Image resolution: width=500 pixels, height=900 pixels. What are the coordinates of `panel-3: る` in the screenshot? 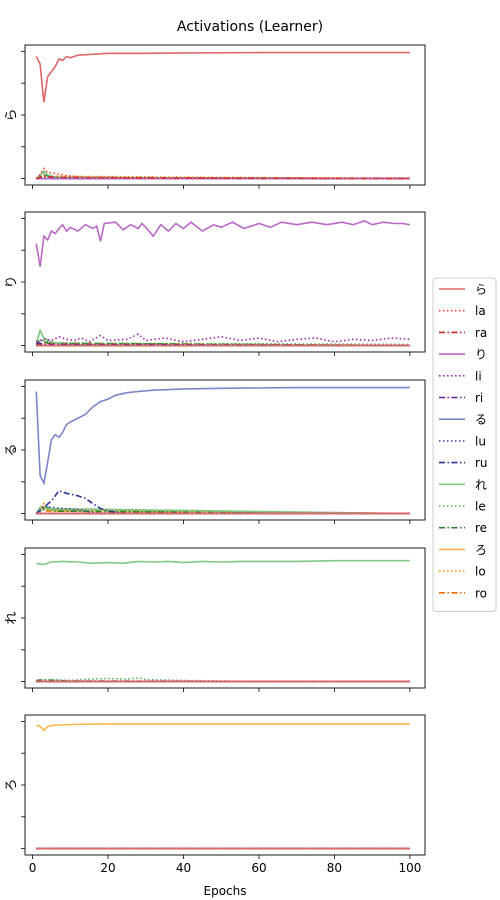 It's located at (215, 452).